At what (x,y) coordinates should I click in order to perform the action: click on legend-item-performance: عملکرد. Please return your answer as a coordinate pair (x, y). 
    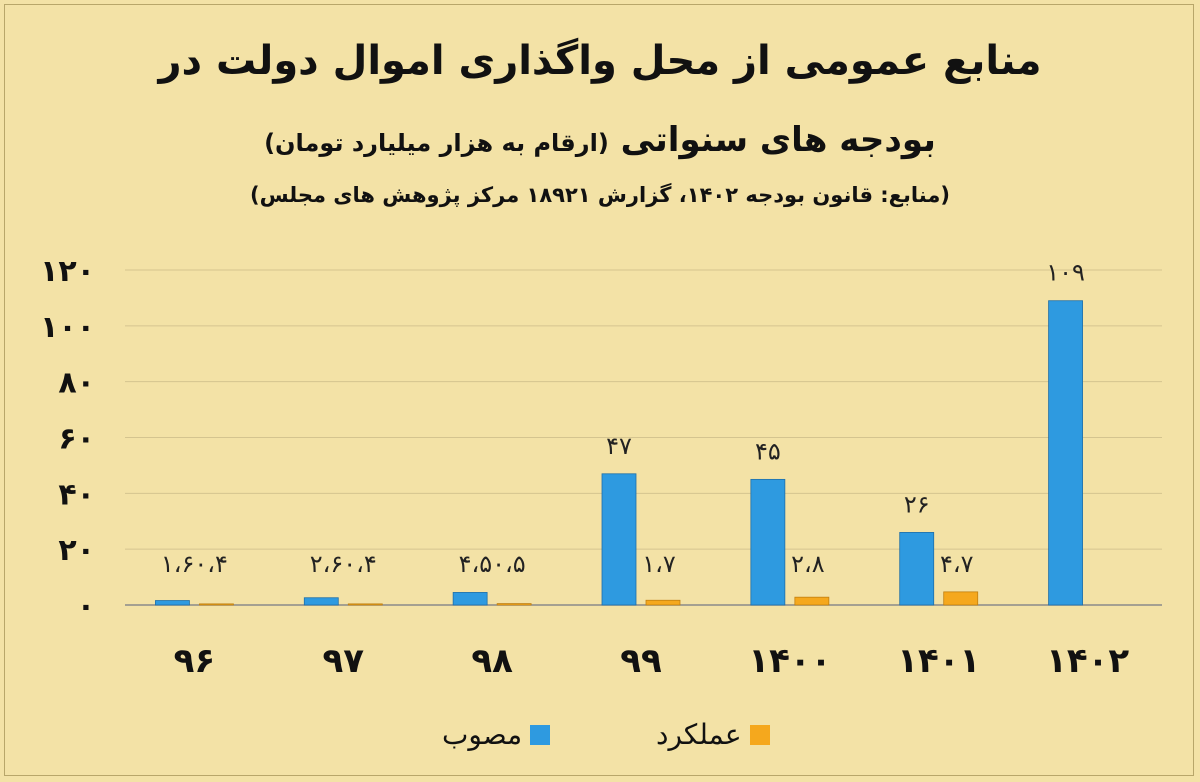
    Looking at the image, I should click on (713, 734).